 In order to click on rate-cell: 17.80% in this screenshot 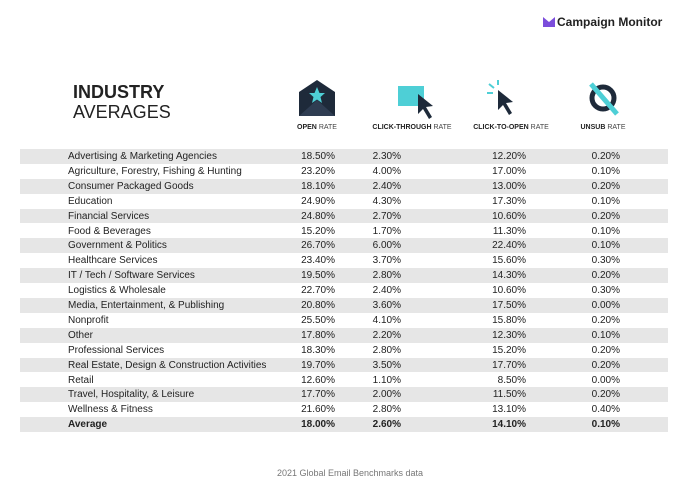, I will do `click(318, 335)`.